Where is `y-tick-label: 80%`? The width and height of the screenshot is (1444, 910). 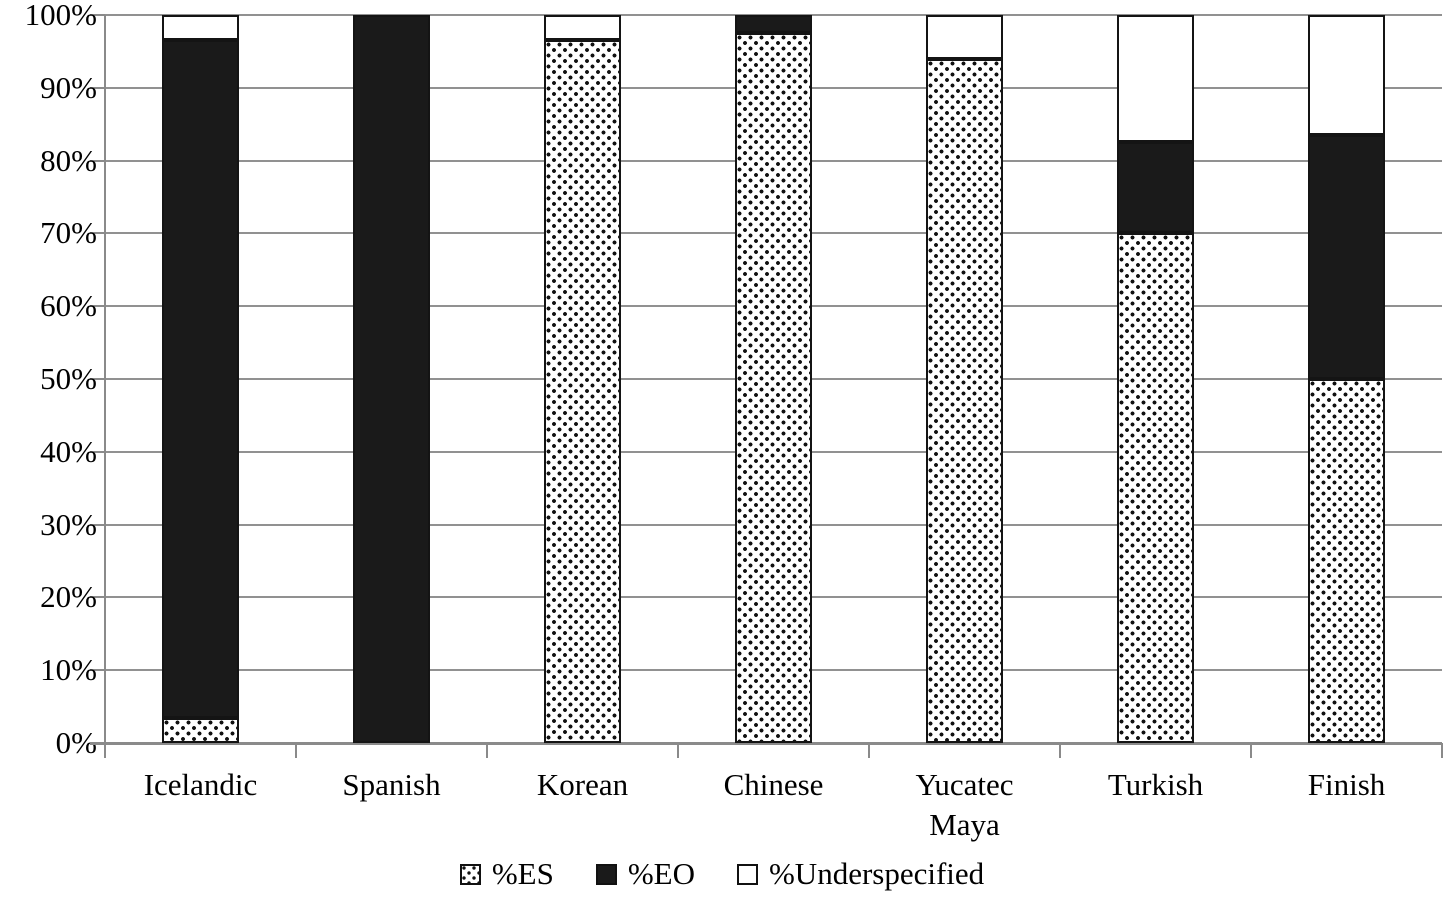 y-tick-label: 80% is located at coordinates (68, 160).